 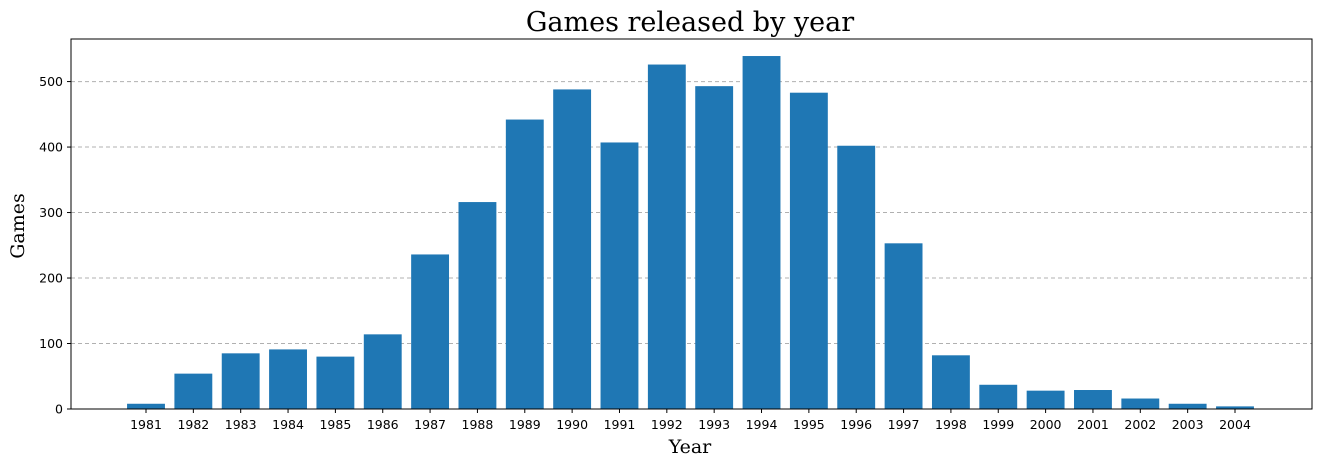 I want to click on y-tick-label-300: 300, so click(x=51, y=212).